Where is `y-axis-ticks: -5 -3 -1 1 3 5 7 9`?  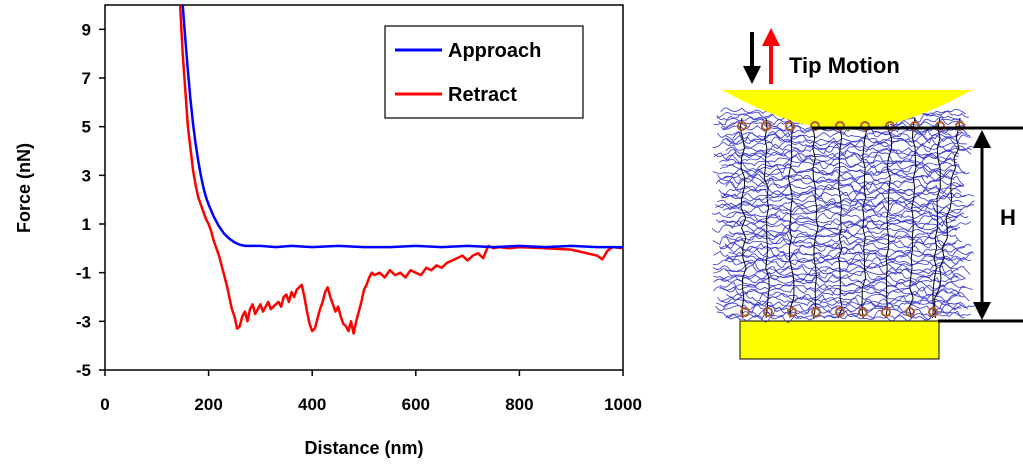 y-axis-ticks: -5 -3 -1 1 3 5 7 9 is located at coordinates (90, 200).